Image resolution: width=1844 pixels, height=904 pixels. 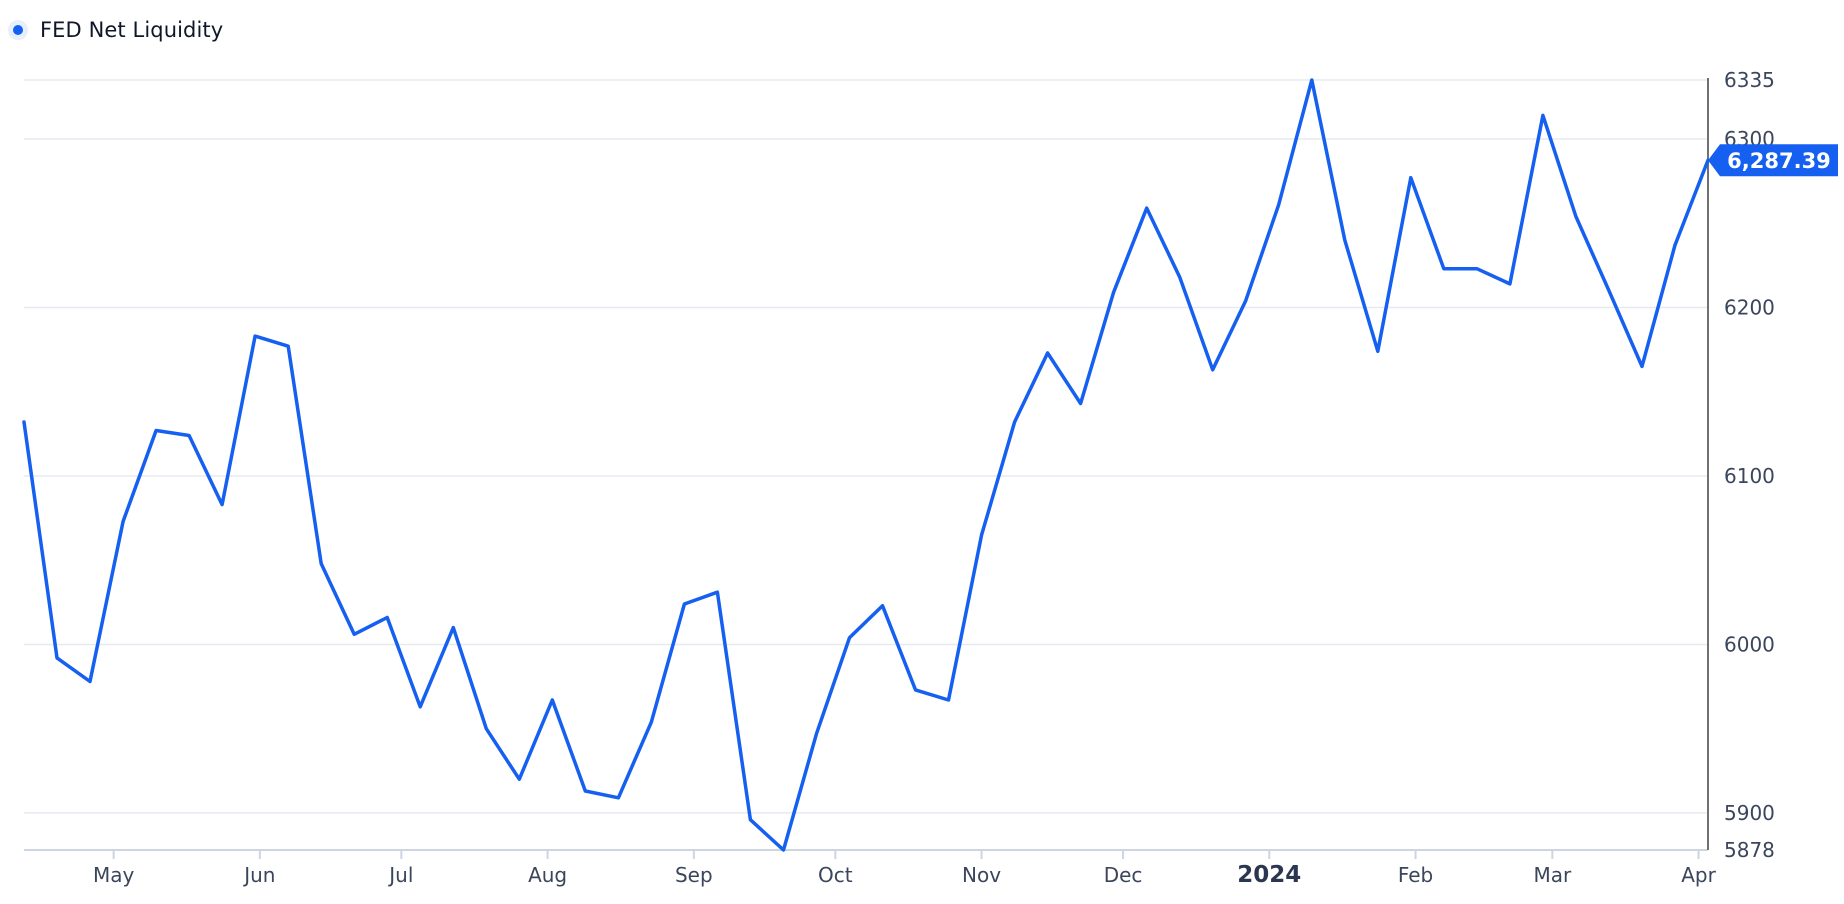 I want to click on legend-dot-icon, so click(x=18, y=30).